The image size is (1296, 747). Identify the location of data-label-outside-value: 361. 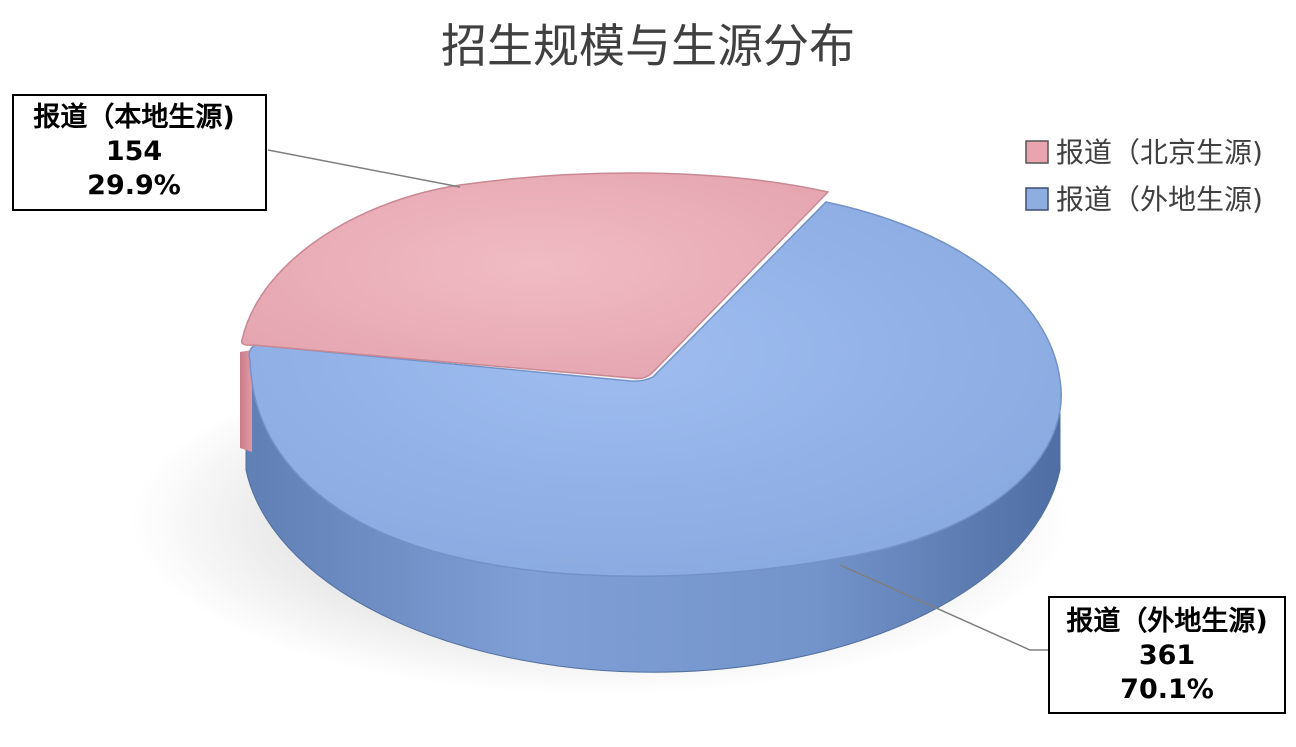
(1167, 655).